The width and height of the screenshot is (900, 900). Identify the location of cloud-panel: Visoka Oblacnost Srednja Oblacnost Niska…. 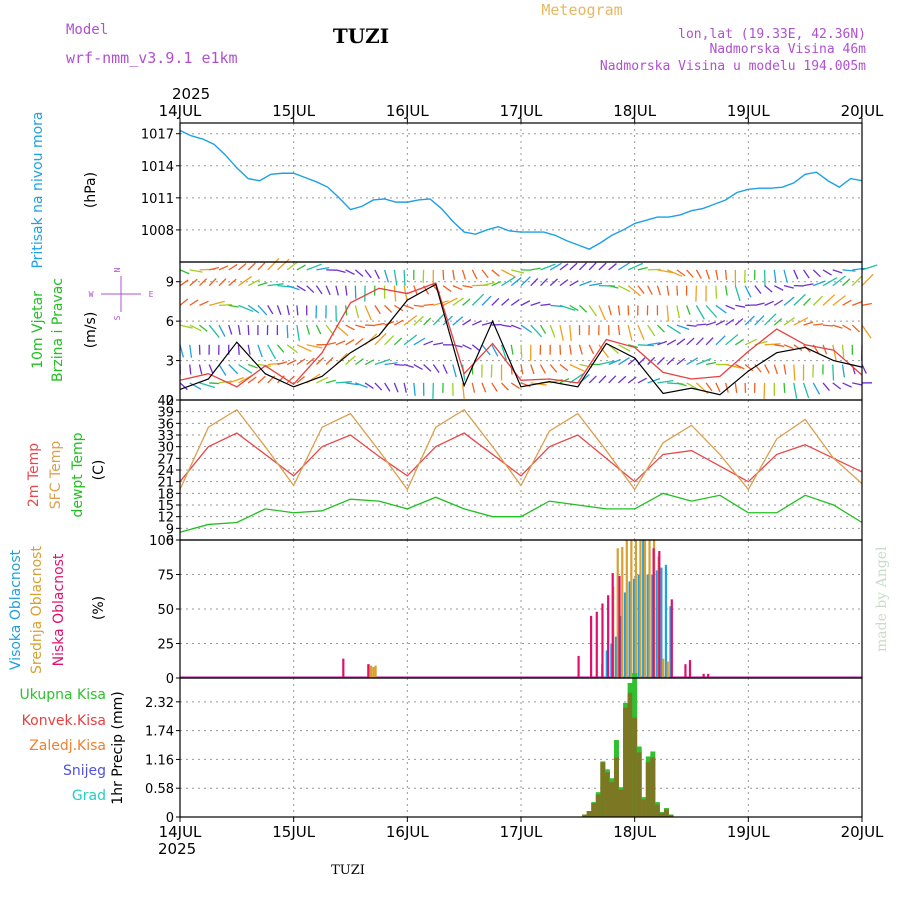
(57, 610).